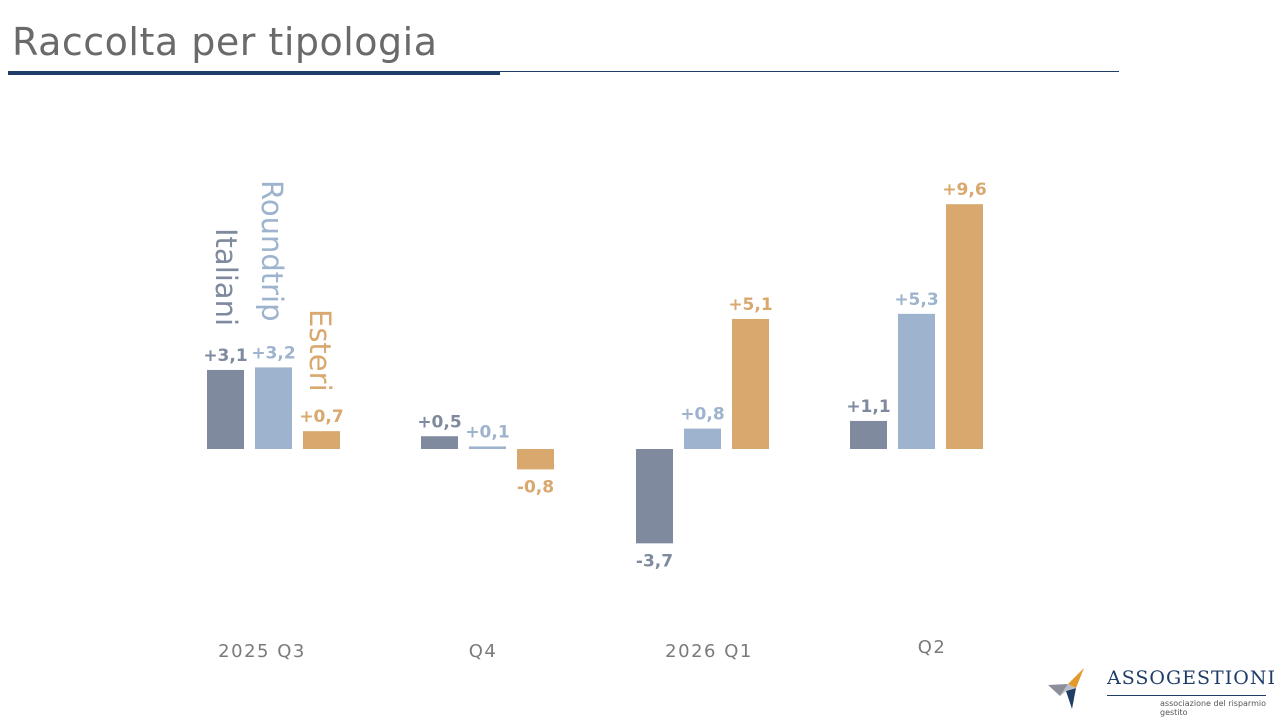  What do you see at coordinates (487, 432) in the screenshot?
I see `data-label: +0,1` at bounding box center [487, 432].